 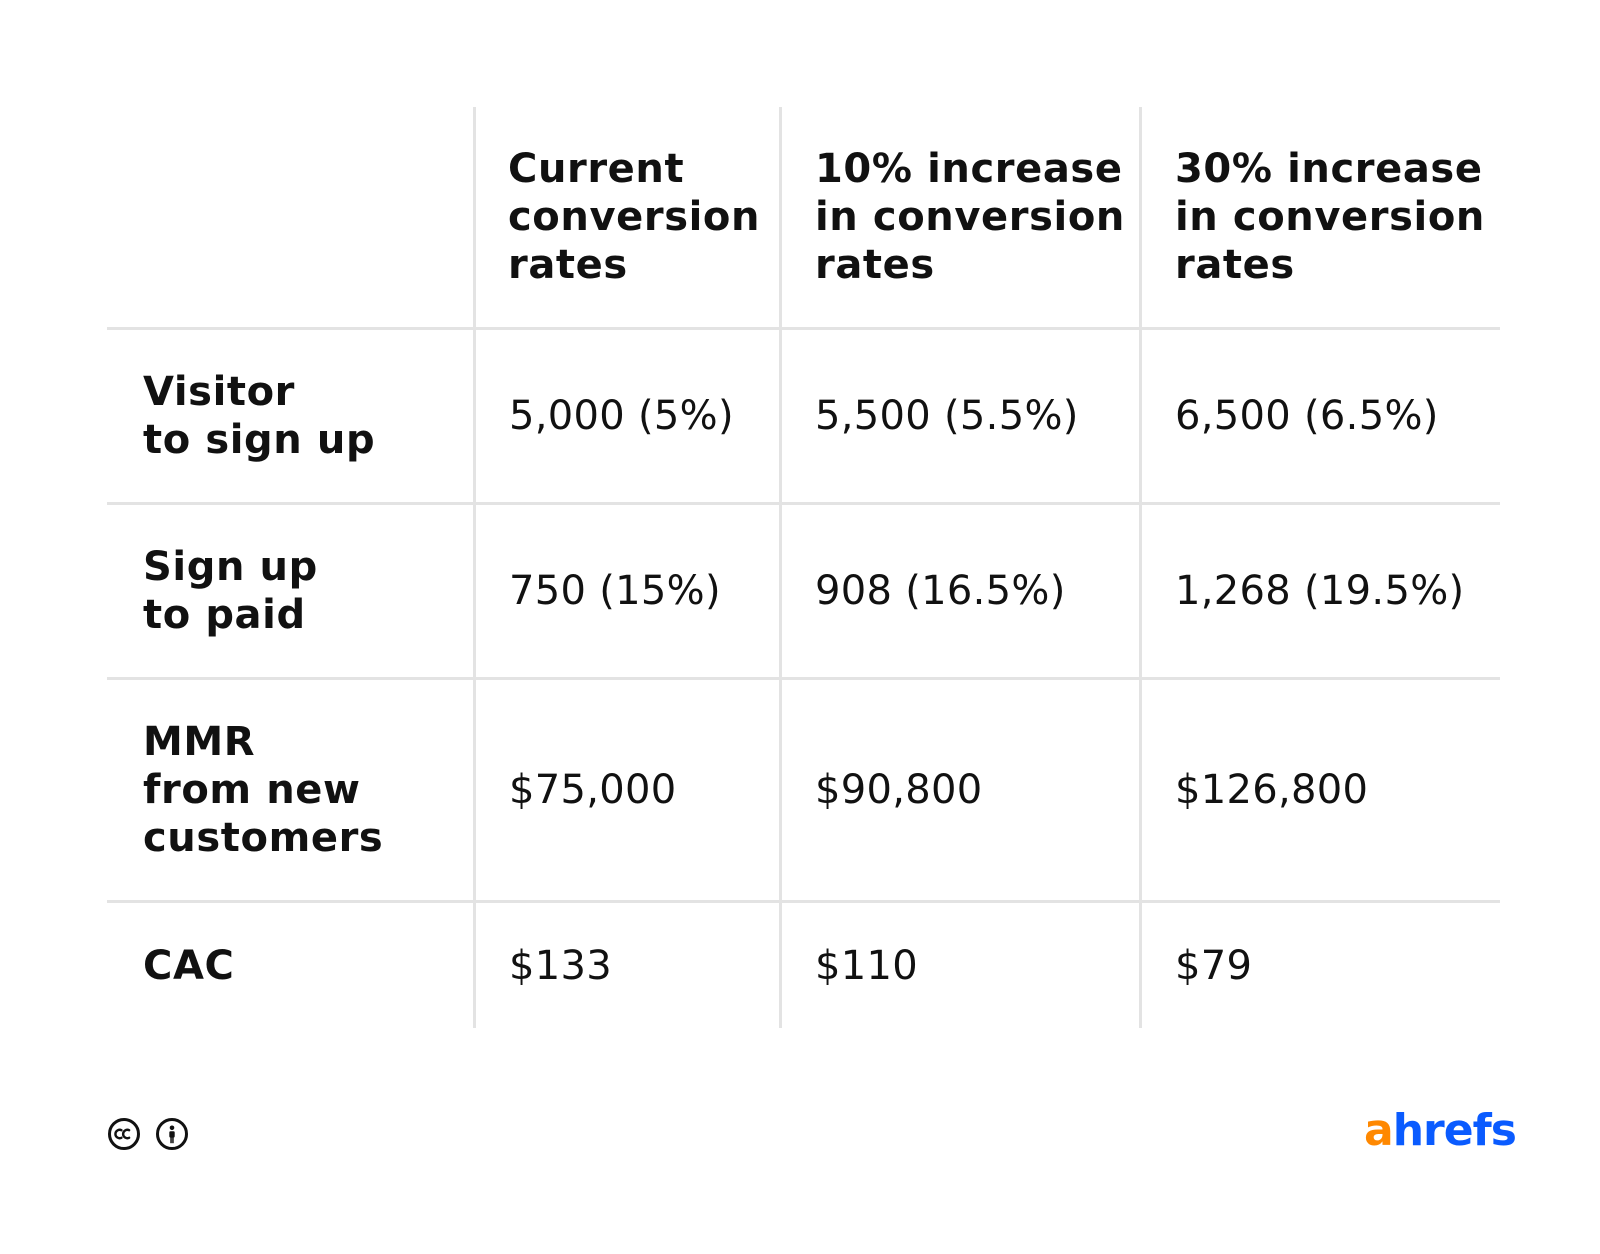 I want to click on row-label-cac: CAC, so click(x=189, y=965).